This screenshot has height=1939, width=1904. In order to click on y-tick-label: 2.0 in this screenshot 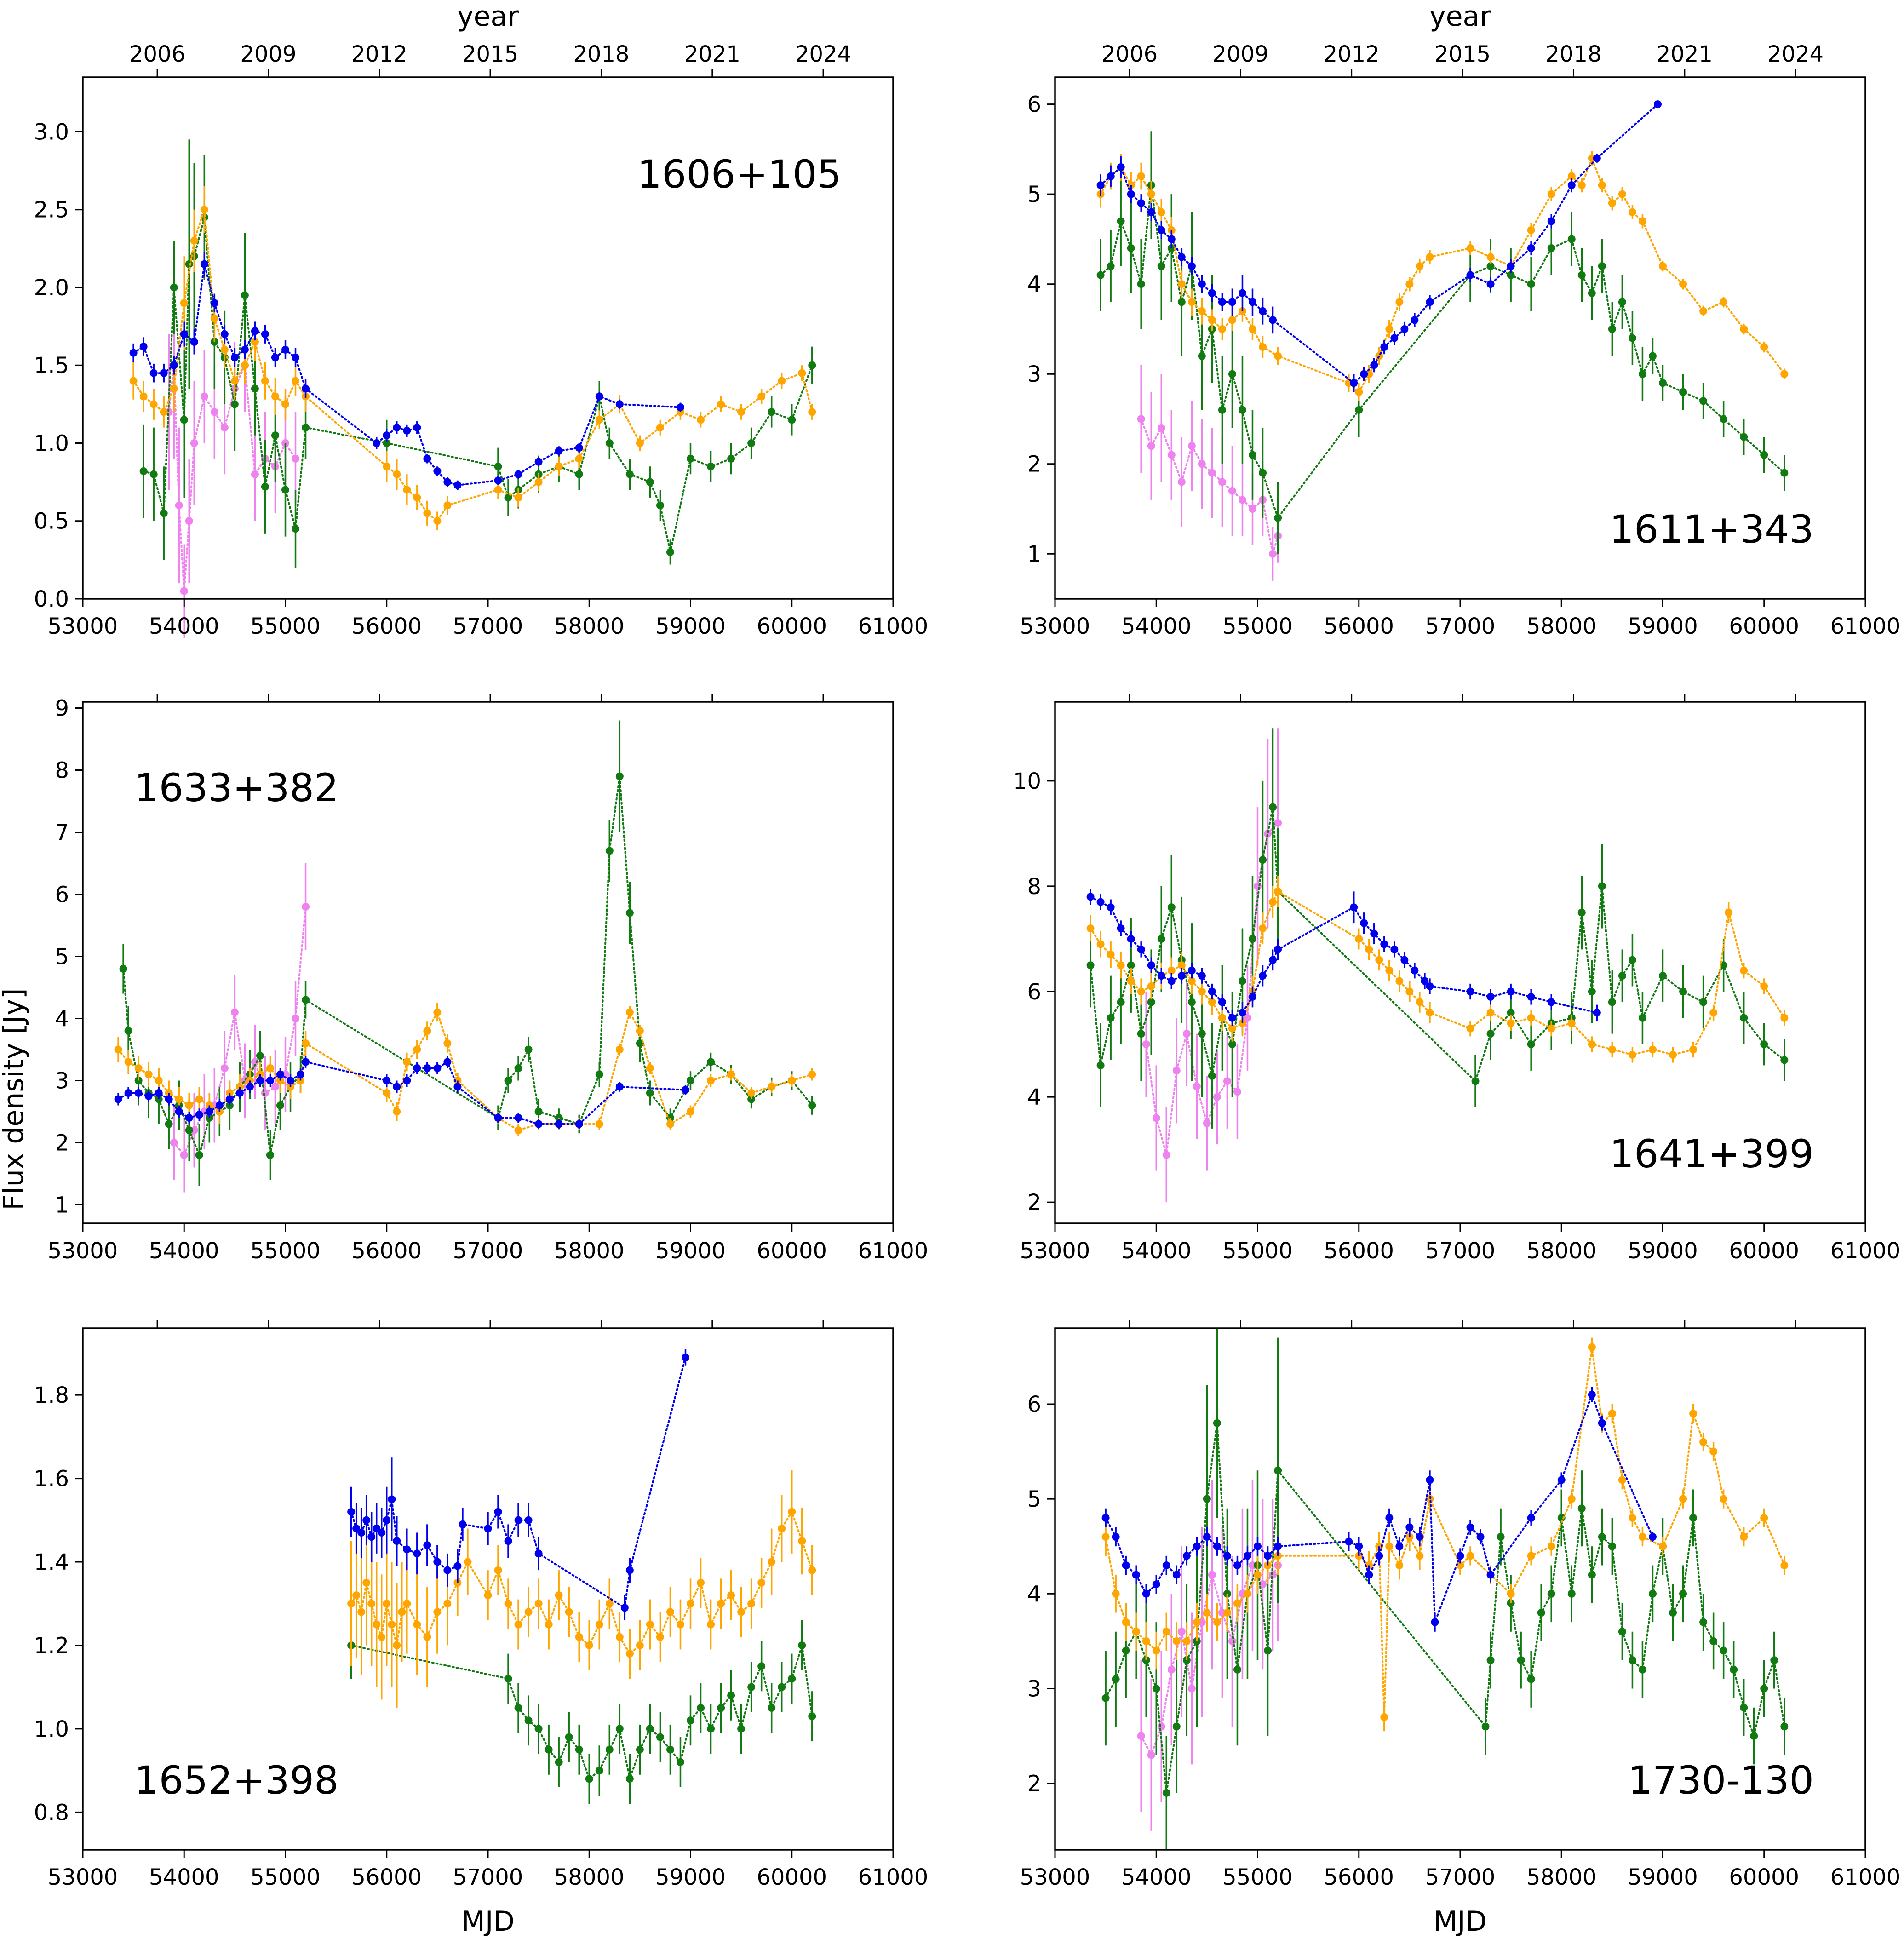, I will do `click(51, 288)`.